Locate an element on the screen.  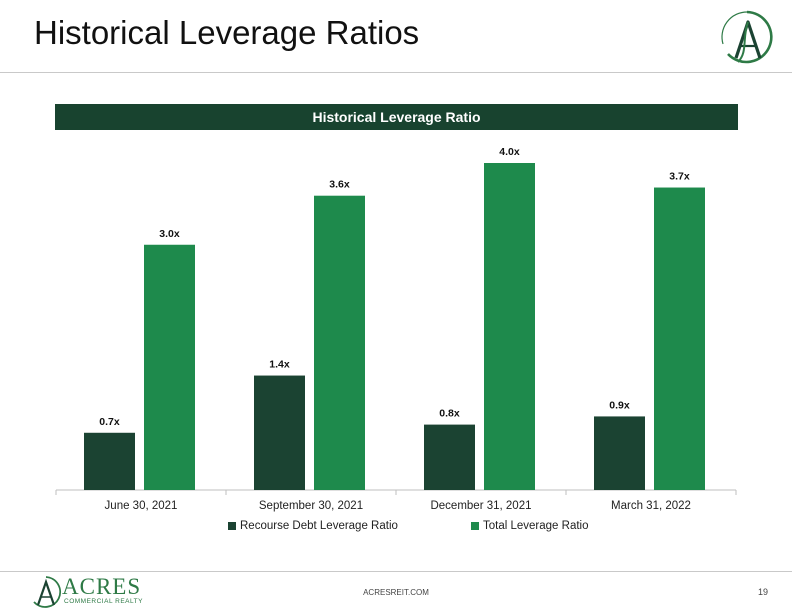
x-tick-label: December 31, 2021 is located at coordinates (480, 506).